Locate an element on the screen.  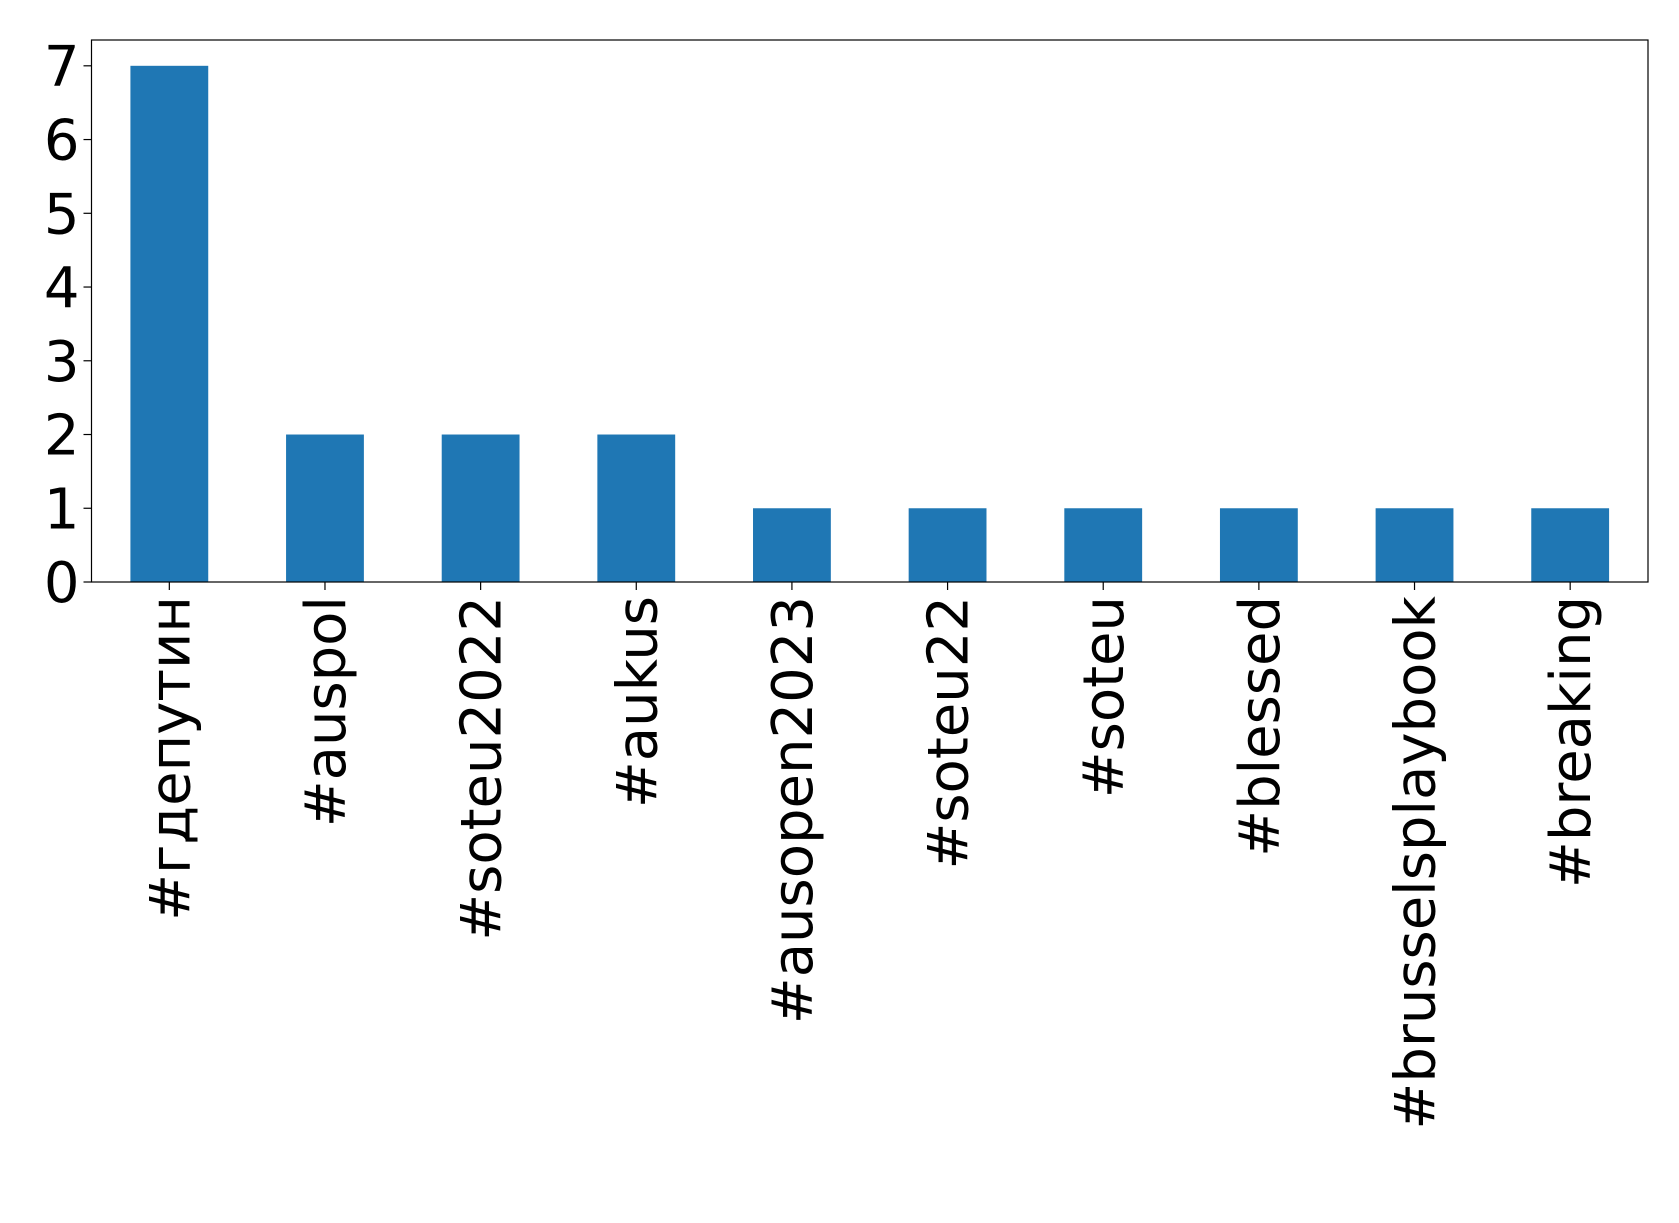
y-tick-label: 2 is located at coordinates (62, 436).